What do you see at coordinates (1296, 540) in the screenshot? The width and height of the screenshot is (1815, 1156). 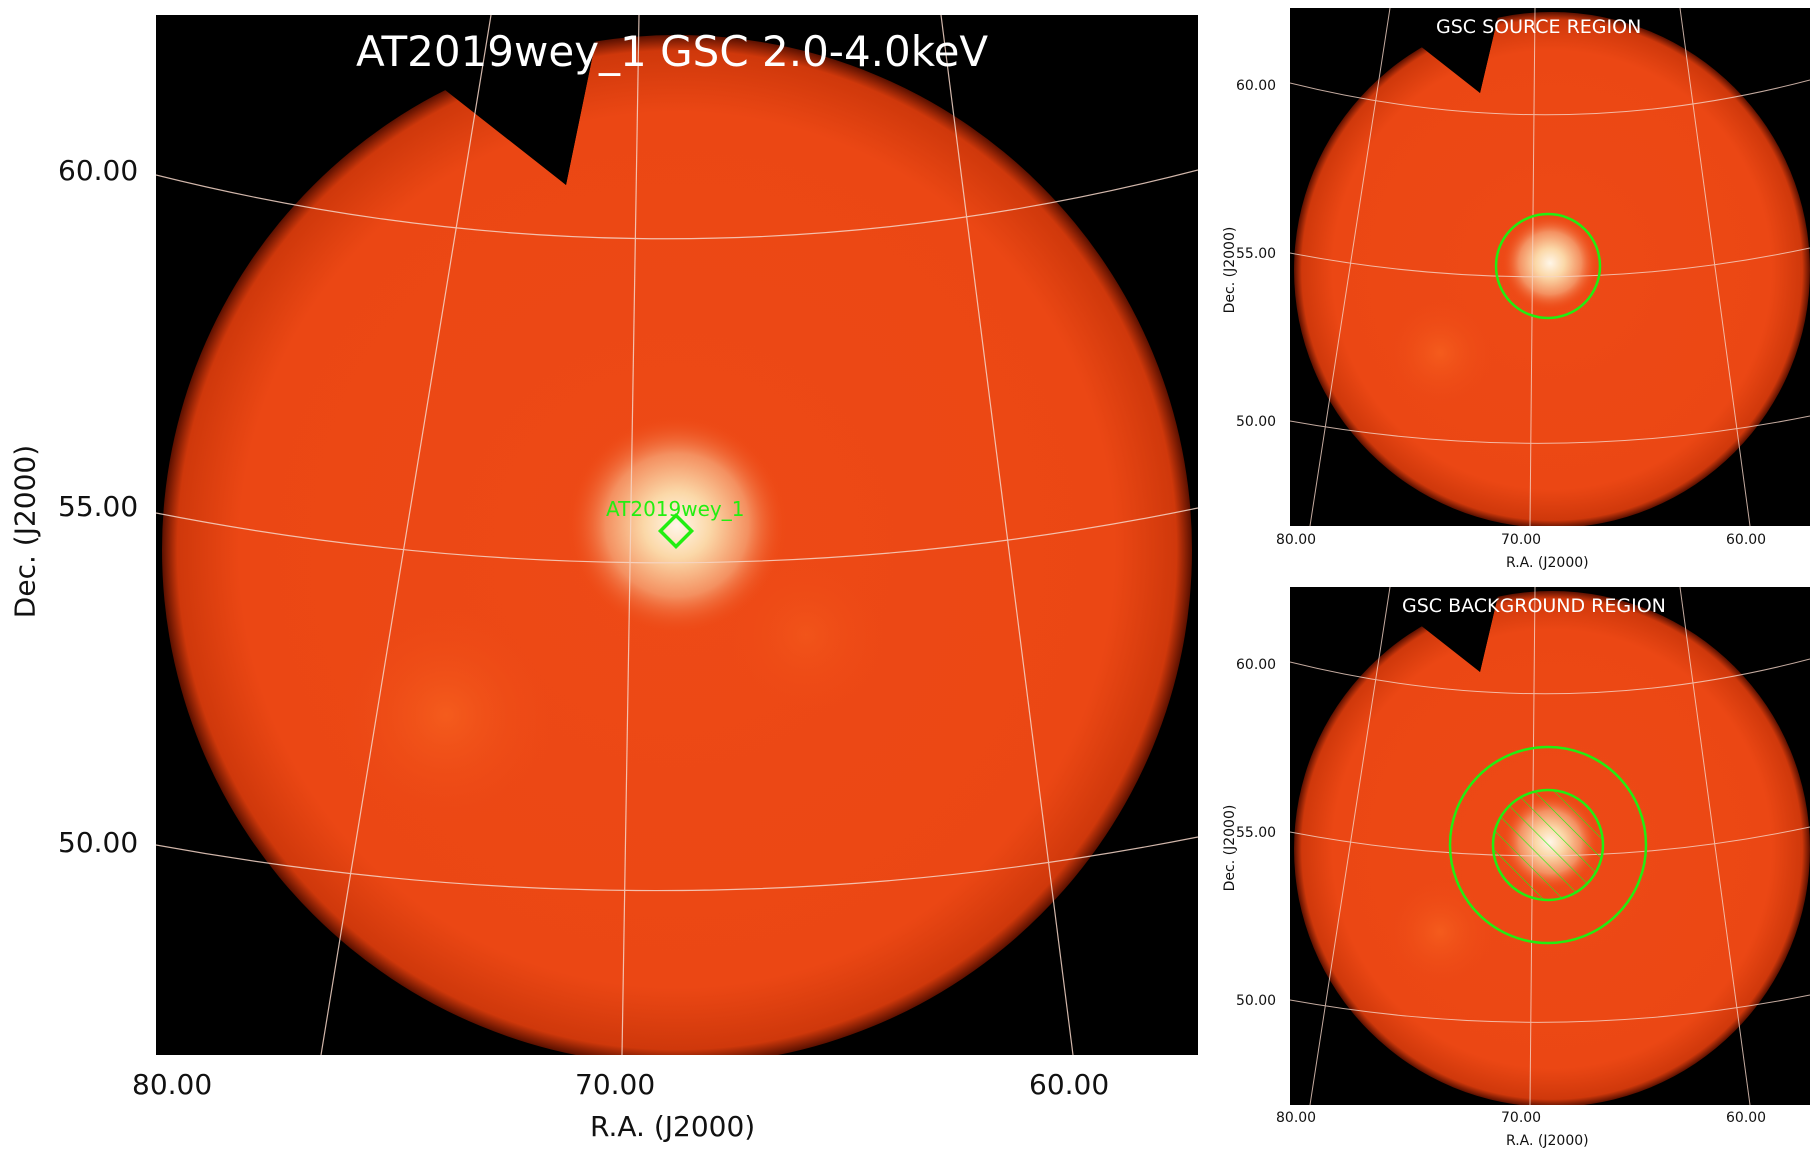 I see `source-xtick-80: 80.00` at bounding box center [1296, 540].